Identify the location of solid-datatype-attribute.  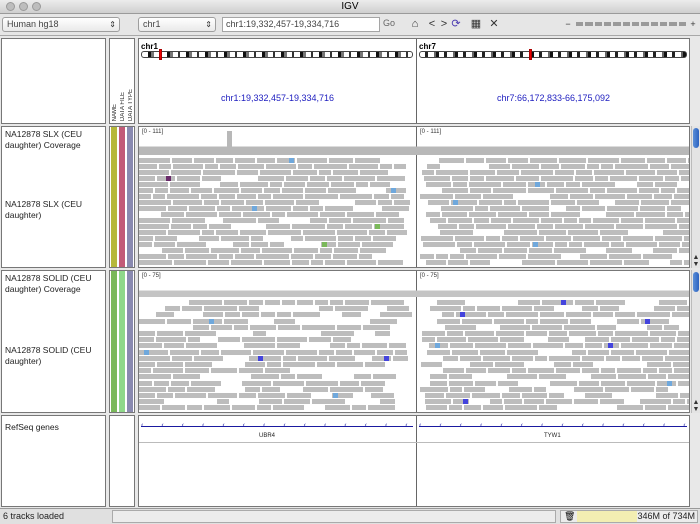
(130, 341).